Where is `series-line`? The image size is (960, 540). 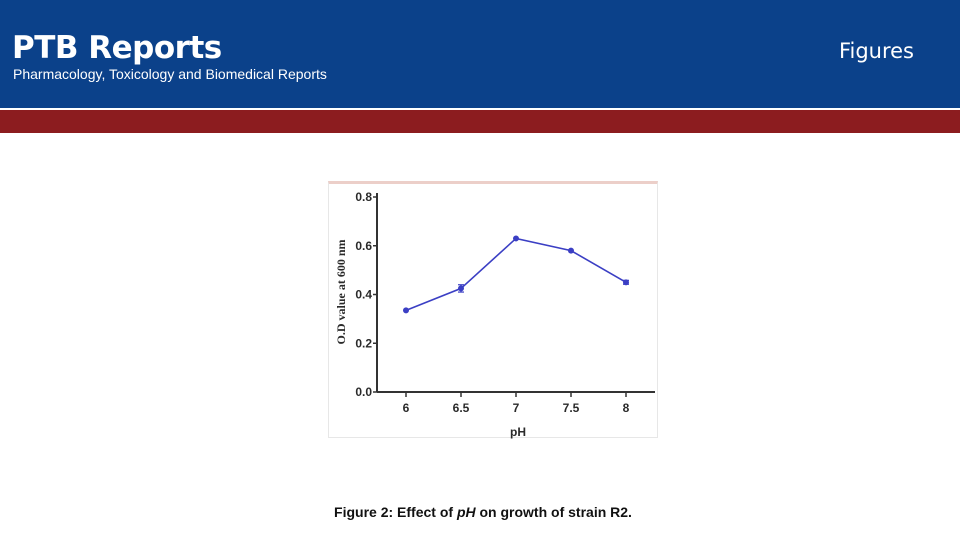
series-line is located at coordinates (516, 274).